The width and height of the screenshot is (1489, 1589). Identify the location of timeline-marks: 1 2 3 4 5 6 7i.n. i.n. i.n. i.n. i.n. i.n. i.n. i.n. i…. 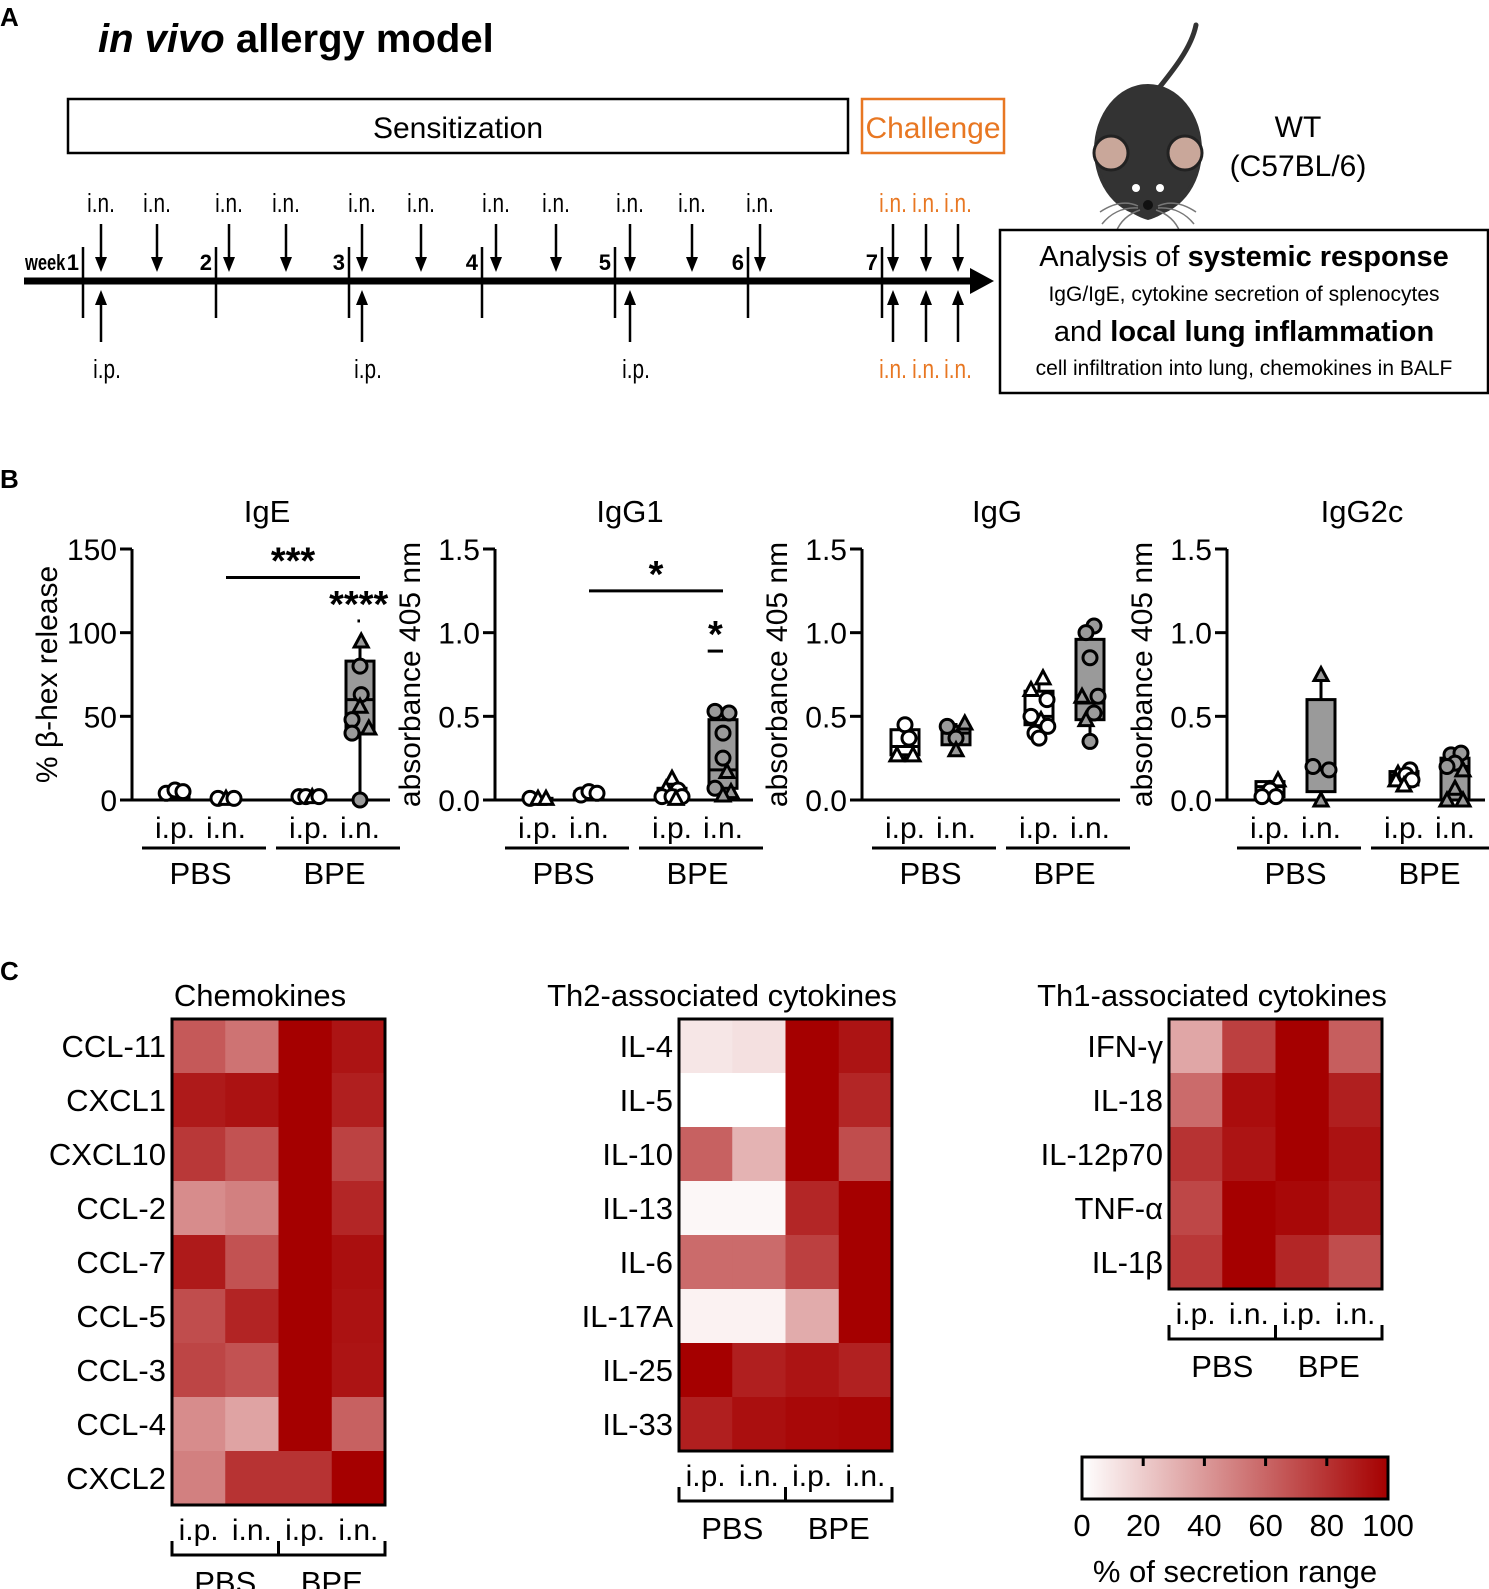
(519, 286).